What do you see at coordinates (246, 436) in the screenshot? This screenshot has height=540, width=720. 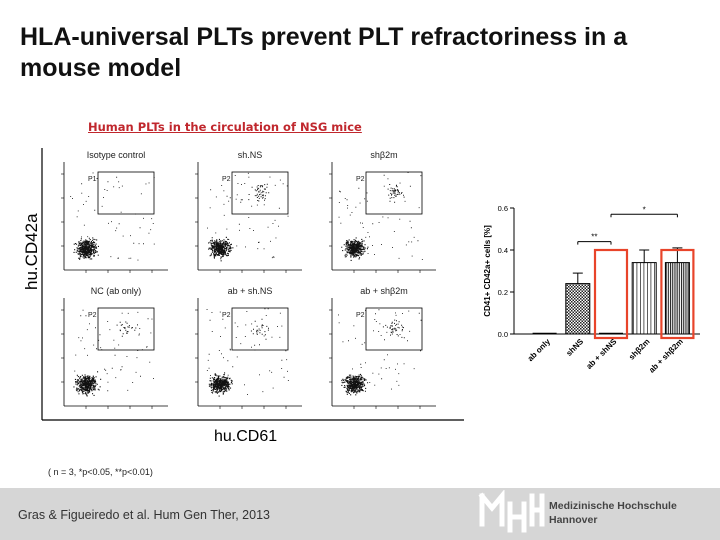 I see `facs-x-axis-label: hu.CD61` at bounding box center [246, 436].